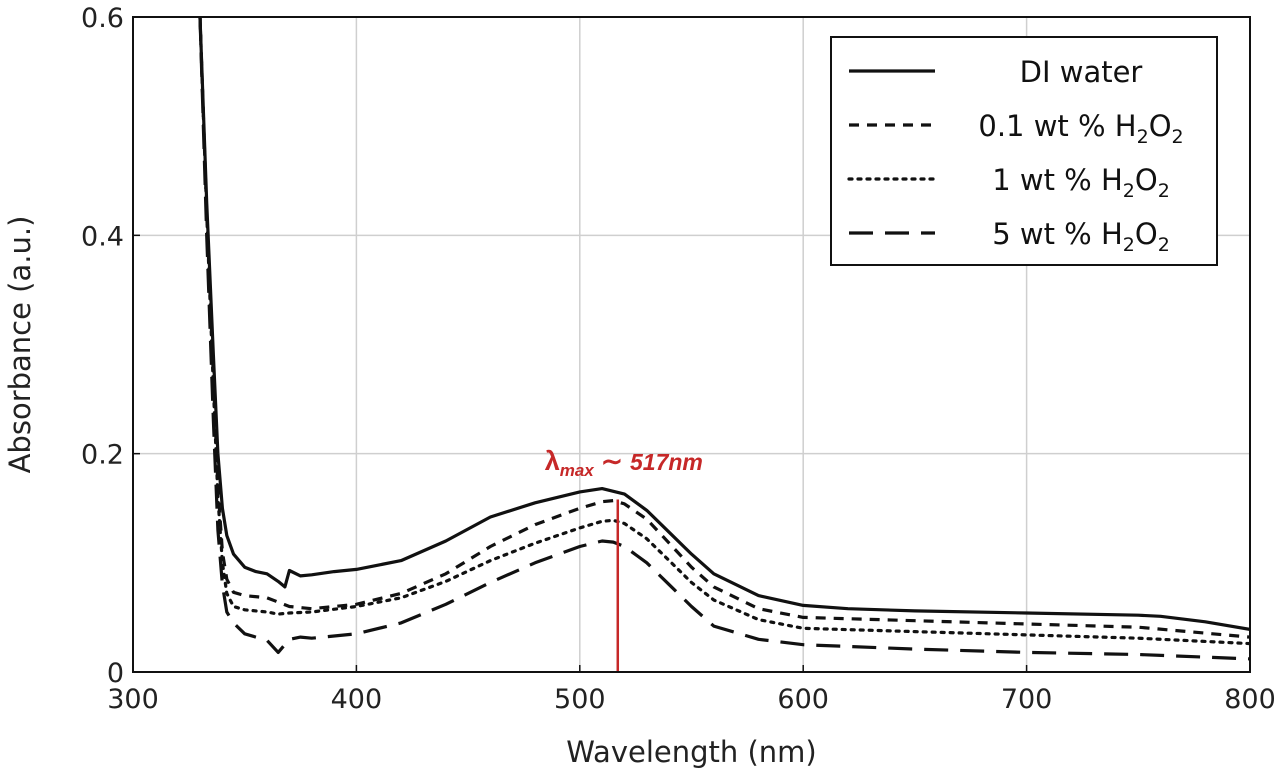 The image size is (1280, 779). What do you see at coordinates (803, 699) in the screenshot?
I see `x-tick-label-3: 600` at bounding box center [803, 699].